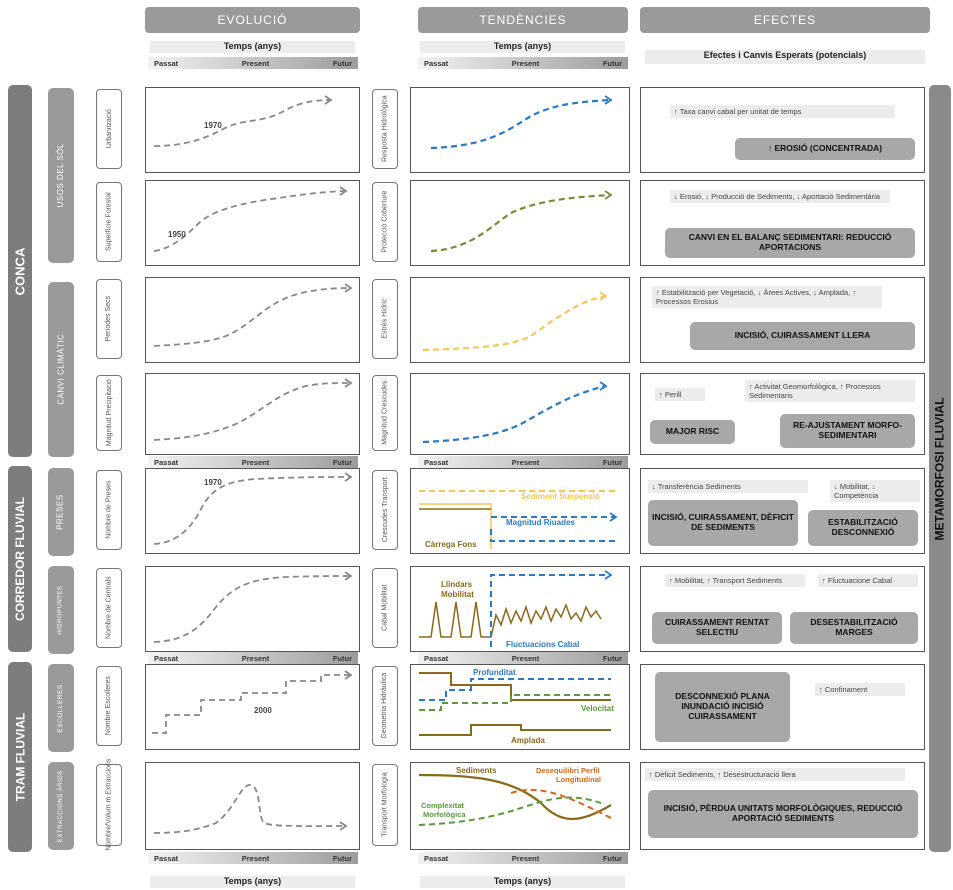 This screenshot has width=953, height=890. Describe the element at coordinates (252, 47) in the screenshot. I see `time-label-evolucio: Temps (anys)` at that location.